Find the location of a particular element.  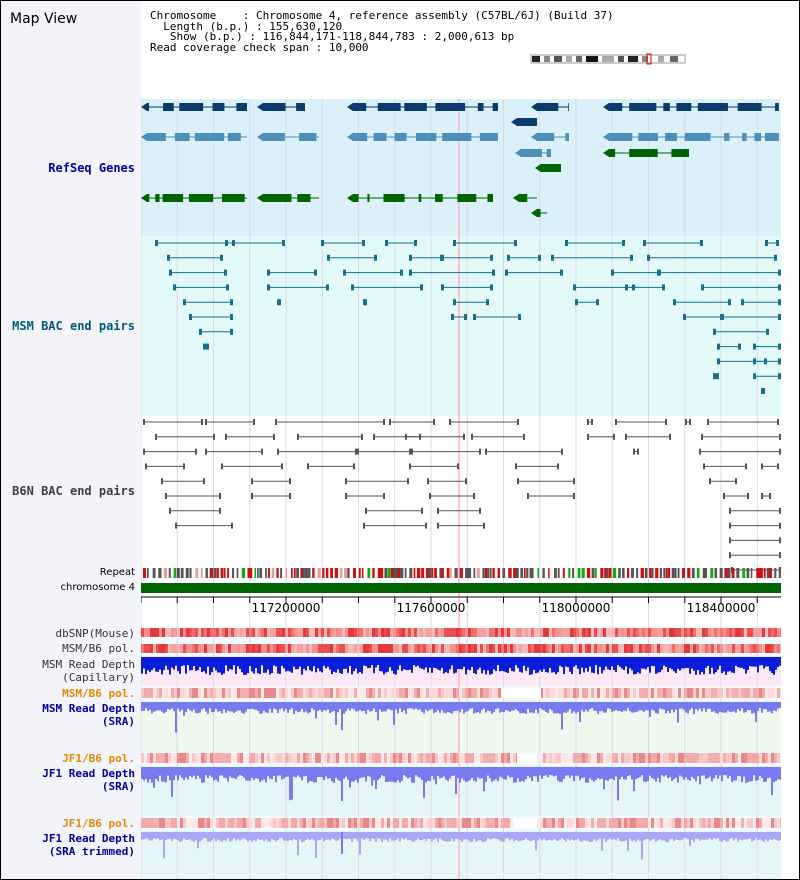

track-label-b6n-bac: B6N BAC end pairs is located at coordinates (73, 491).